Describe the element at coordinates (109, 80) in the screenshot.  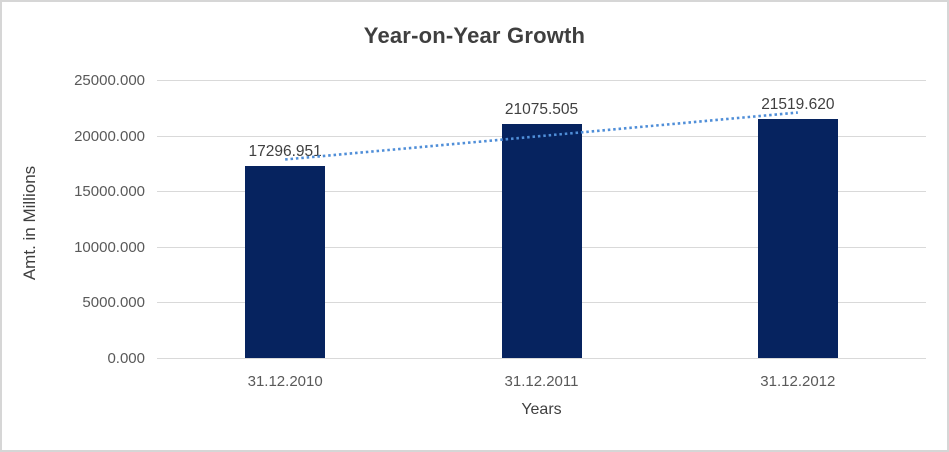
I see `y-tick-label: 25000.000` at that location.